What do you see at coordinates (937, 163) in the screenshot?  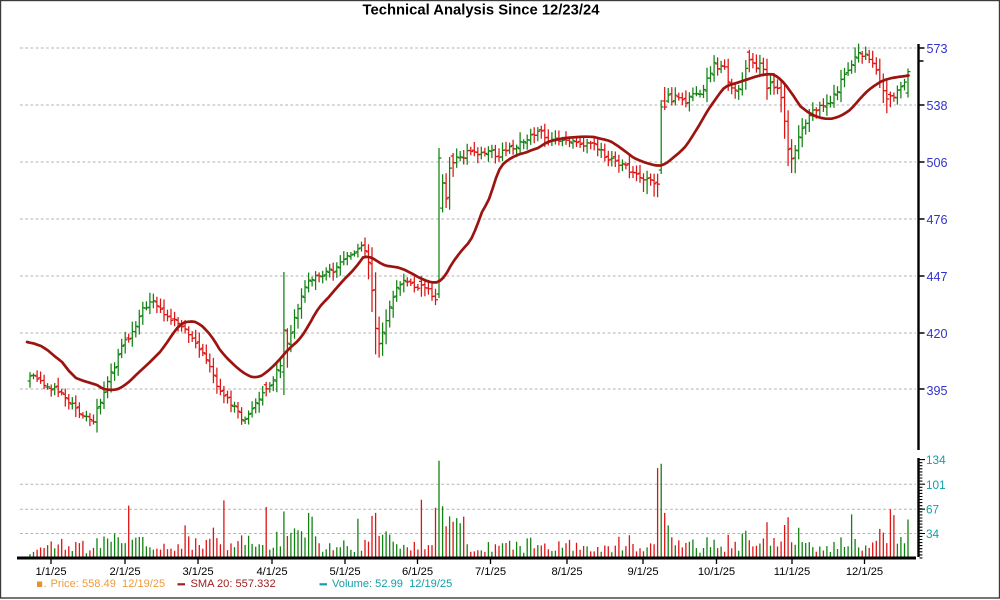 I see `svg-text: 506` at bounding box center [937, 163].